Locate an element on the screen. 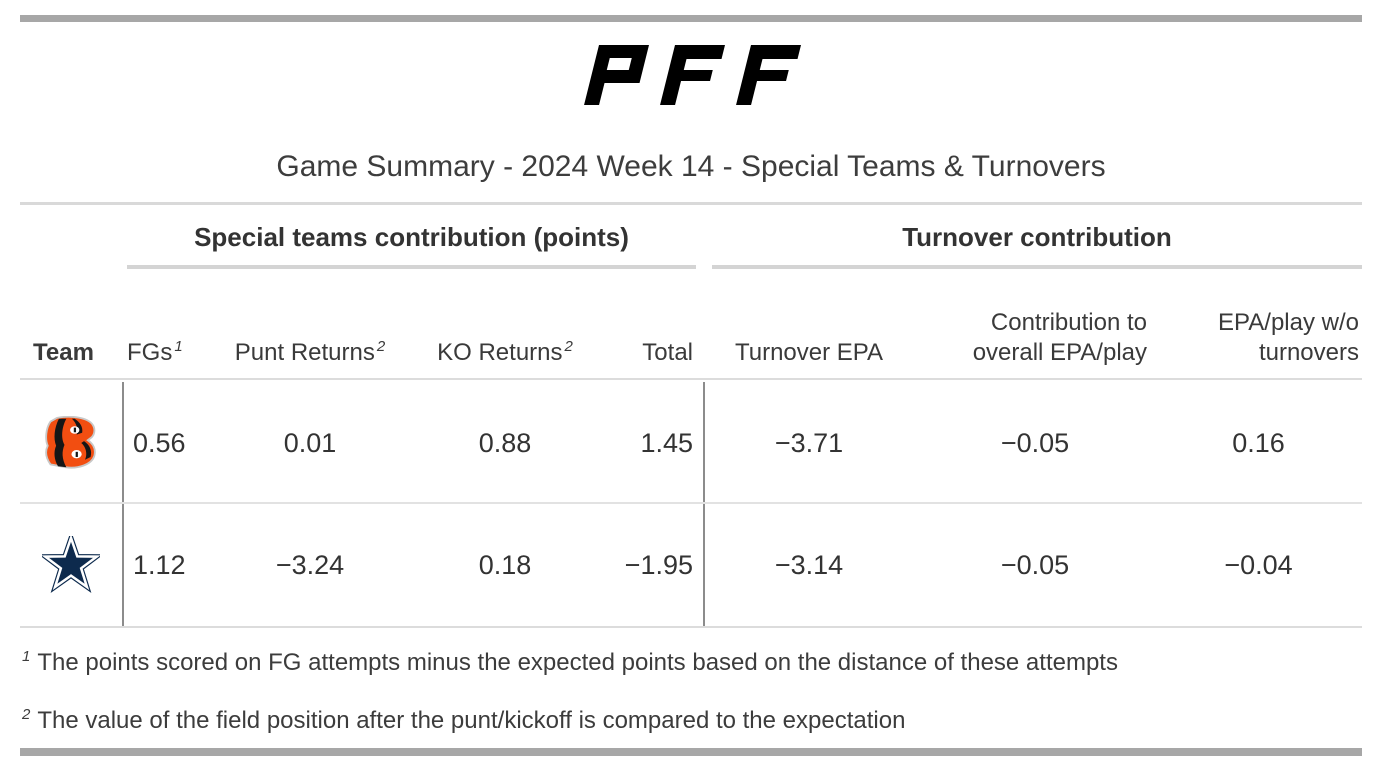  top-divider-bar is located at coordinates (691, 18).